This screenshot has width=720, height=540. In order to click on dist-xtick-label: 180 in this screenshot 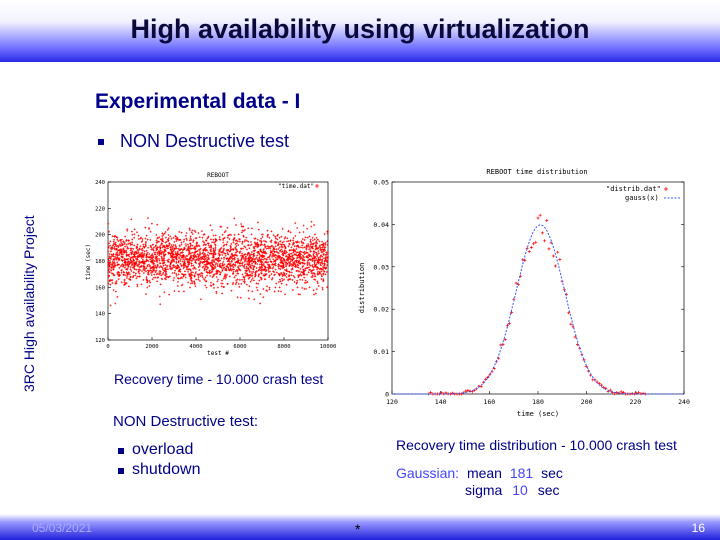, I will do `click(538, 402)`.